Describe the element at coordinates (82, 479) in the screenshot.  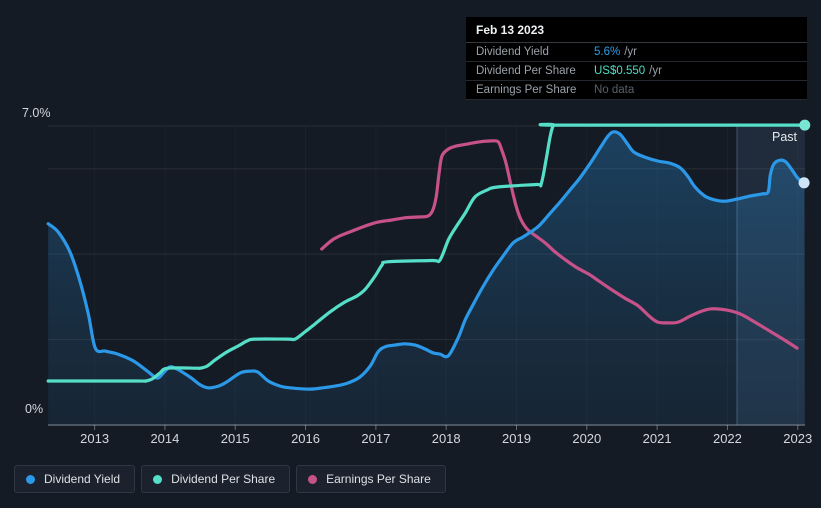
I see `legend-item-label: Dividend Yield` at that location.